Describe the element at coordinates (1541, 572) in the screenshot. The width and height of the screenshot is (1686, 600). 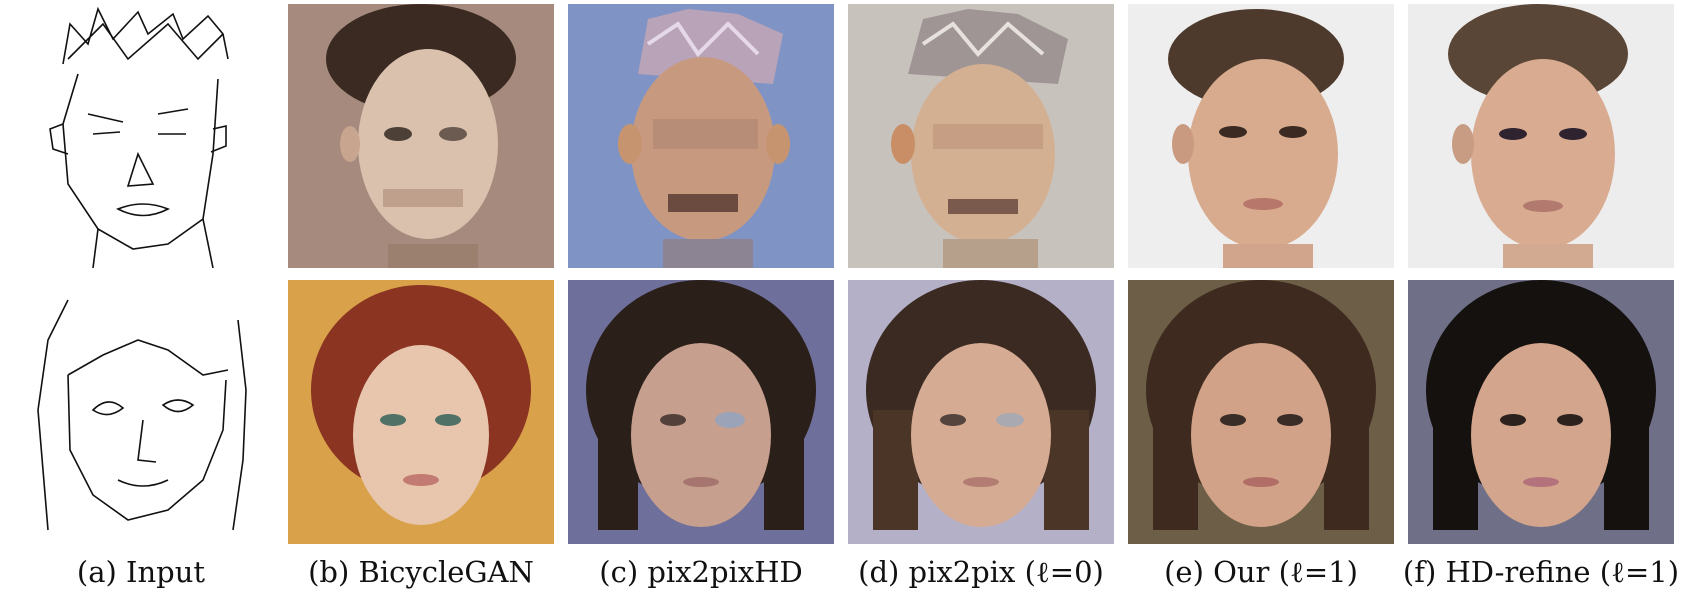
I see `caption-f: (f) HD-refine (ℓ=1)` at that location.